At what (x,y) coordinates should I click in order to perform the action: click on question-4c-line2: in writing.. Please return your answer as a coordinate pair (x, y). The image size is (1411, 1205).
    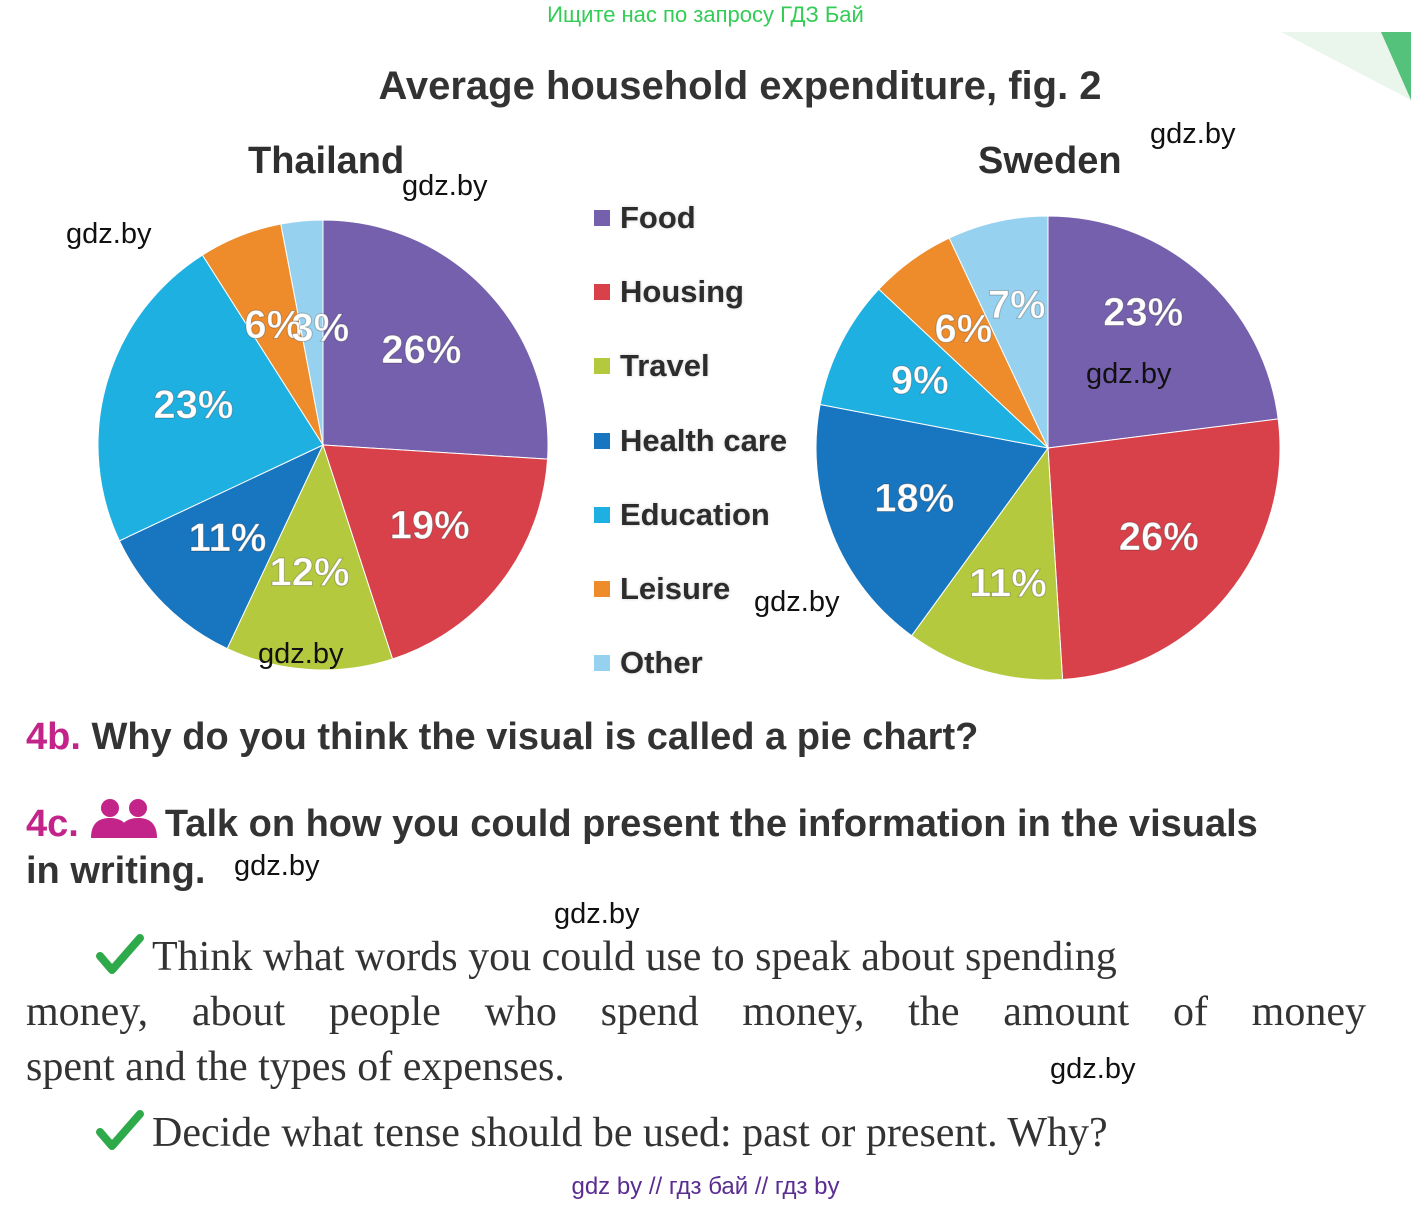
    Looking at the image, I should click on (116, 871).